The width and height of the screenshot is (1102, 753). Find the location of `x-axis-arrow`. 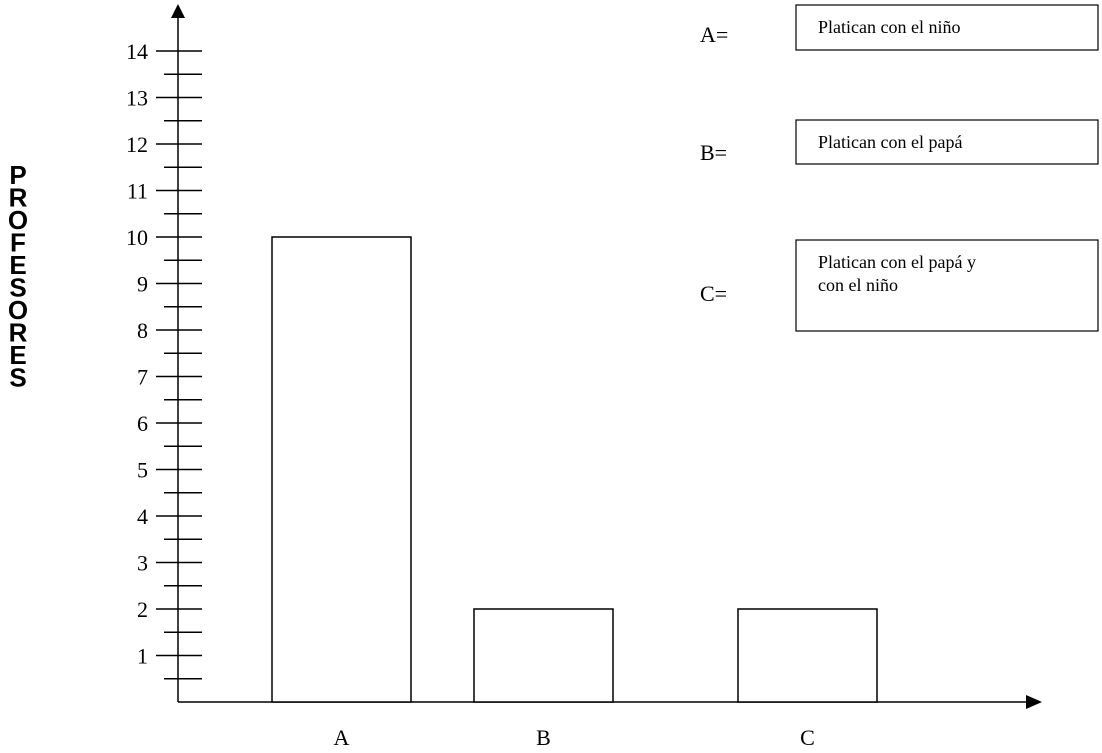

x-axis-arrow is located at coordinates (1034, 702).